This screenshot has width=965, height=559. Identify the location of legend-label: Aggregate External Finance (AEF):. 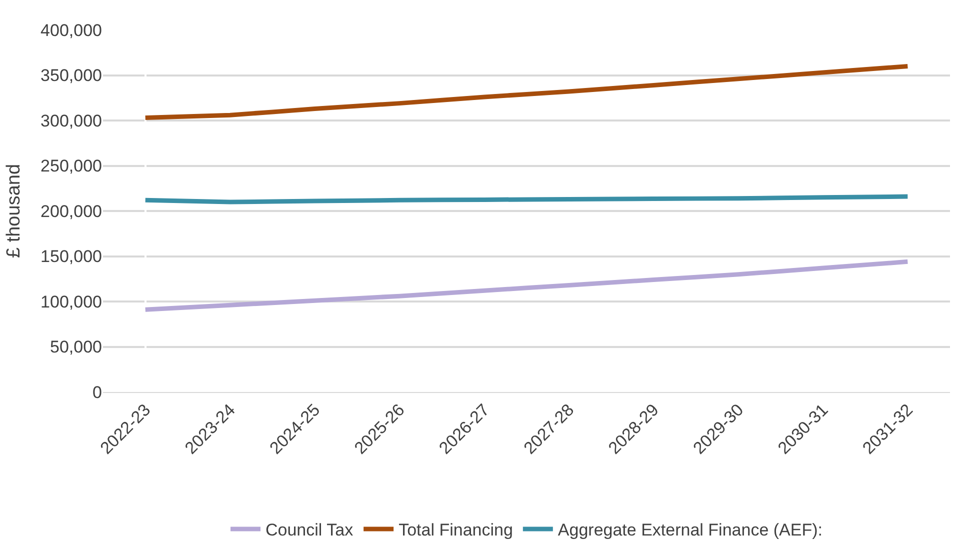
(690, 530).